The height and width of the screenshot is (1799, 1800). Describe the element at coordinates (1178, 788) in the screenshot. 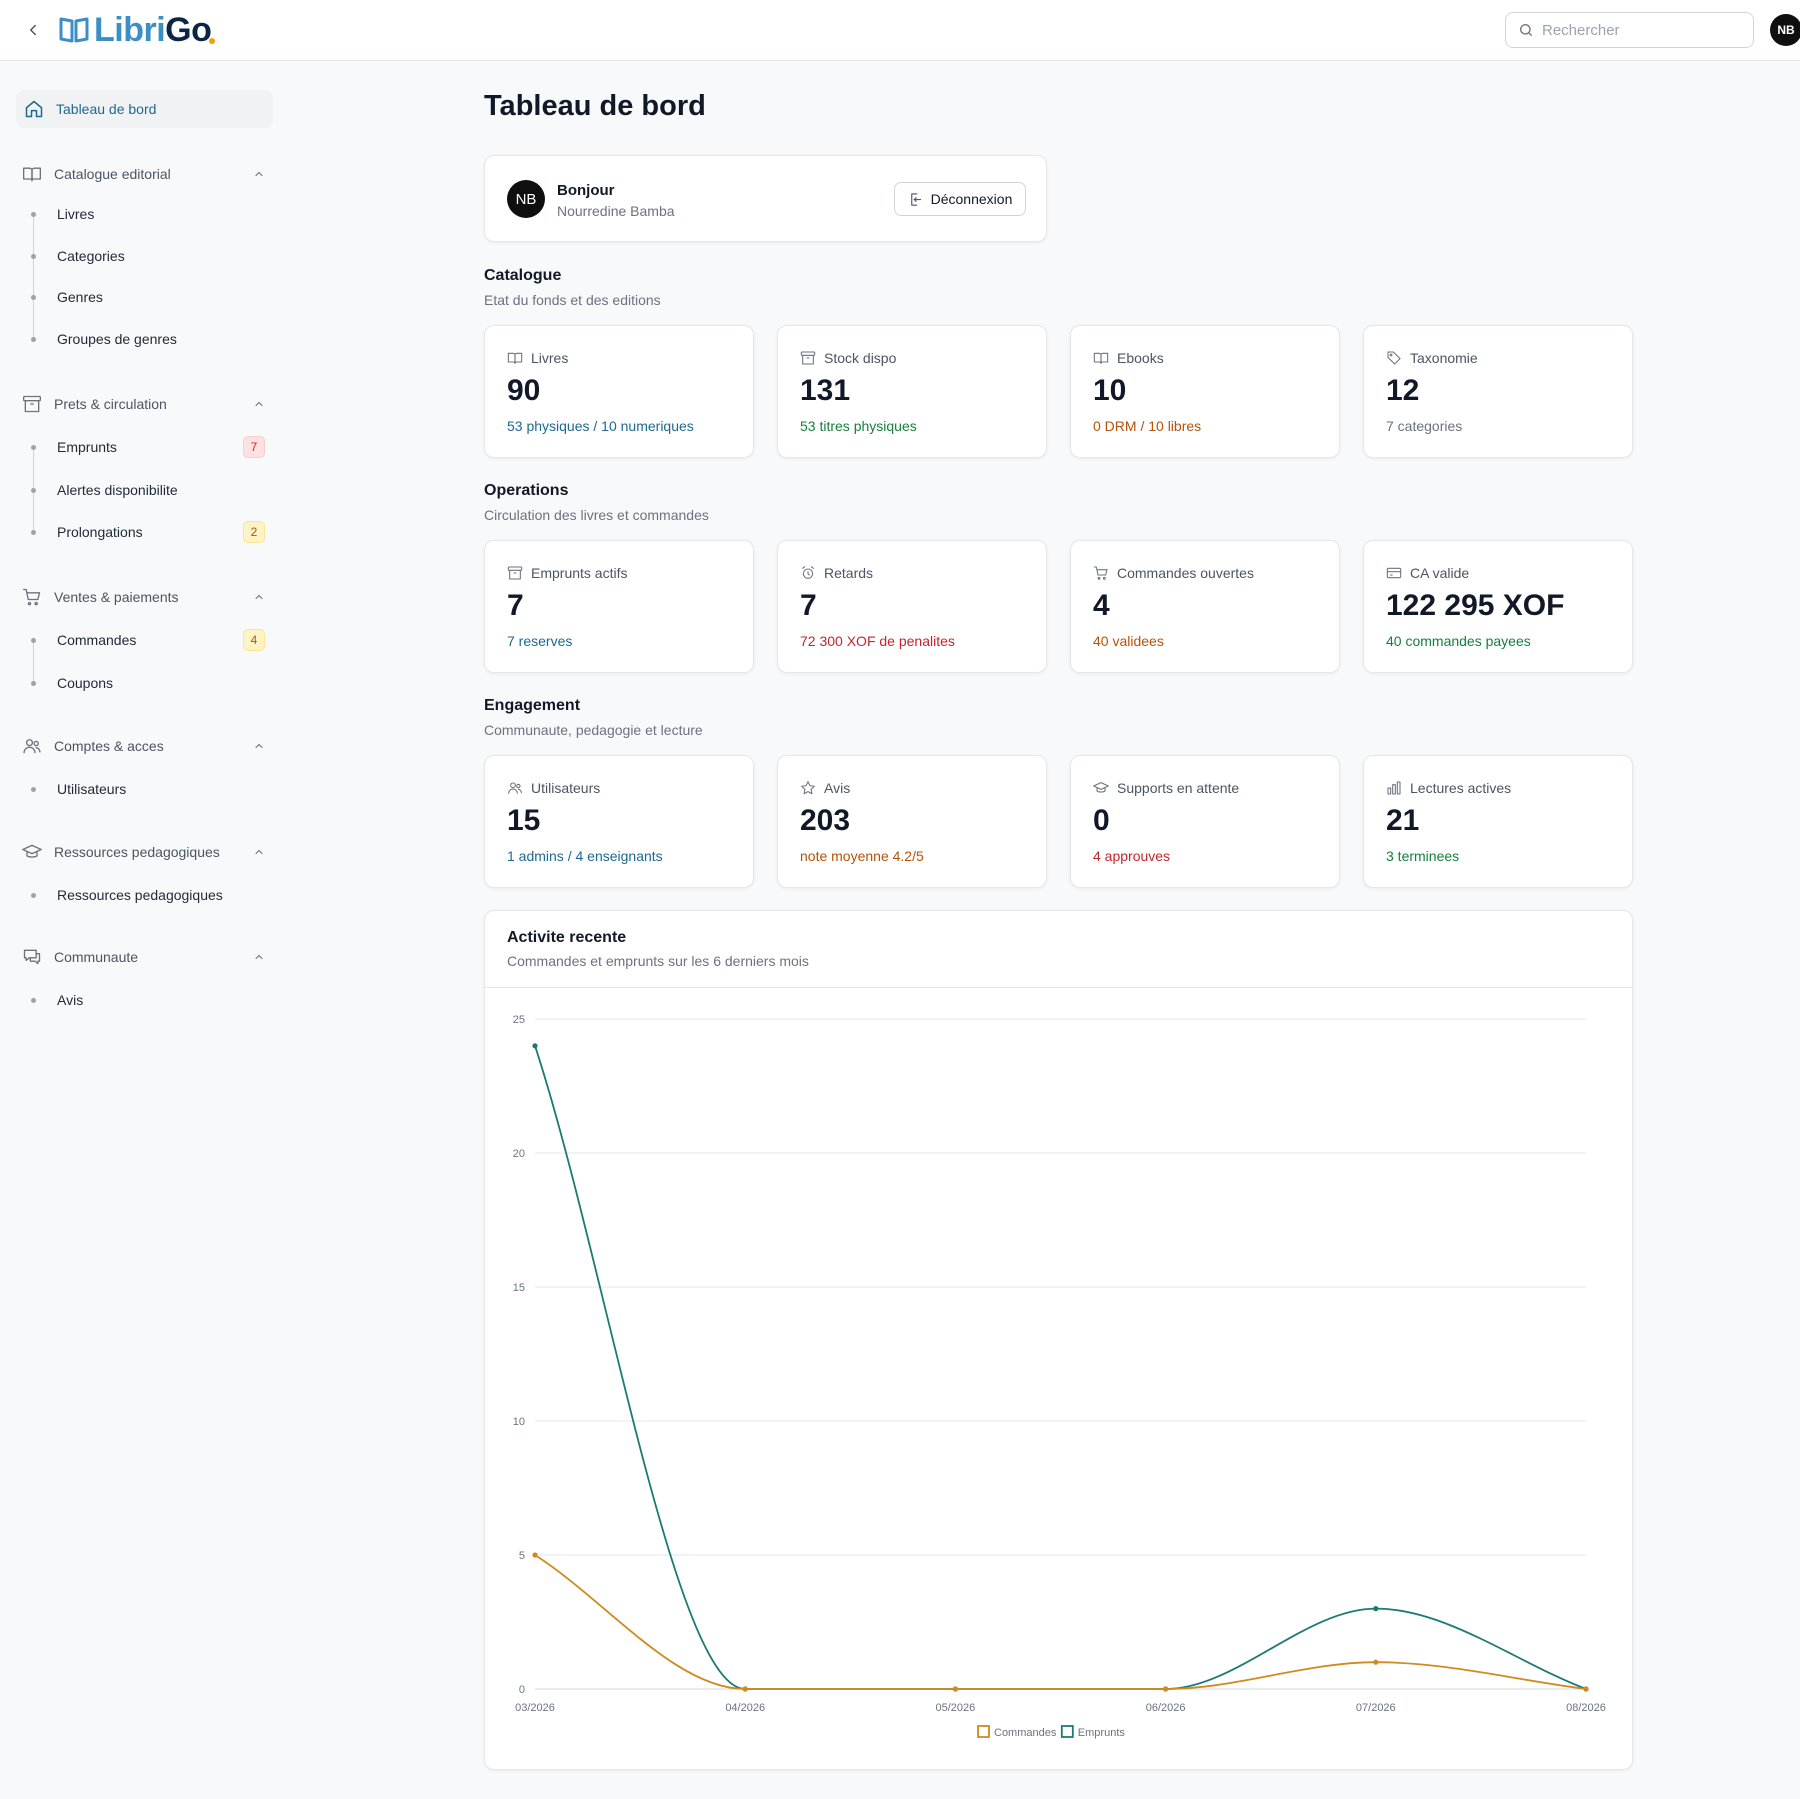

I see `stat-label: Supports en attente` at that location.